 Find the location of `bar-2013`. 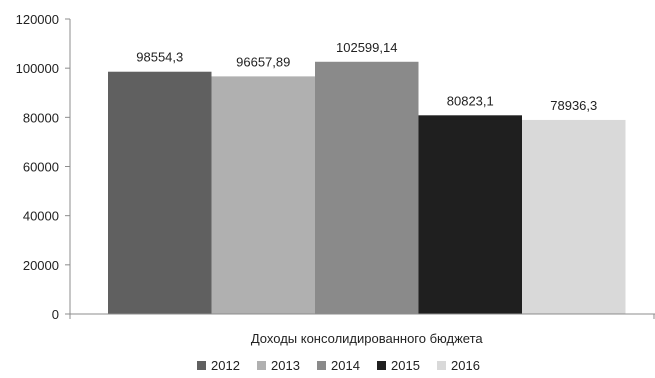

bar-2013 is located at coordinates (263, 195).